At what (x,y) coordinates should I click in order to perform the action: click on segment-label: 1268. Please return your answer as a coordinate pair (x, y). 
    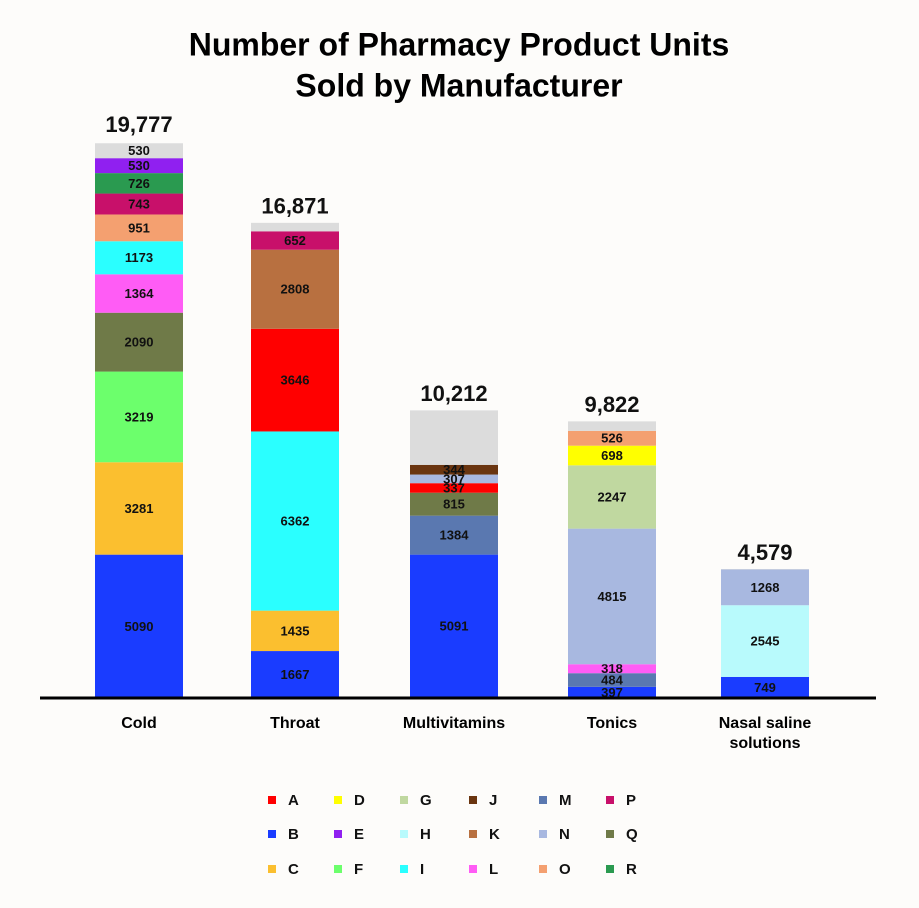
    Looking at the image, I should click on (765, 587).